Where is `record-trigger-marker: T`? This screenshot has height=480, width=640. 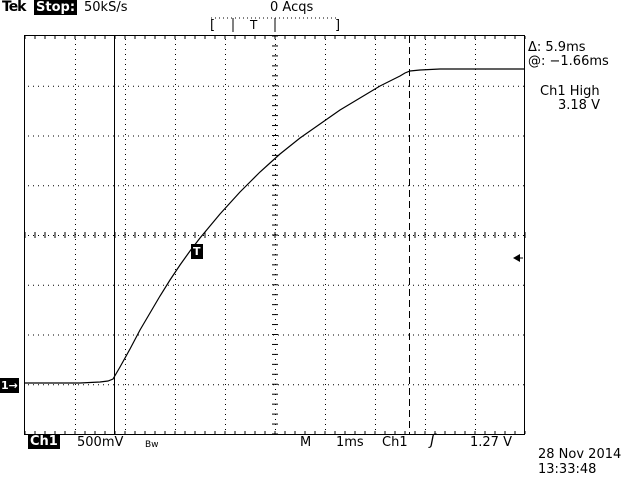
record-trigger-marker: T is located at coordinates (253, 25).